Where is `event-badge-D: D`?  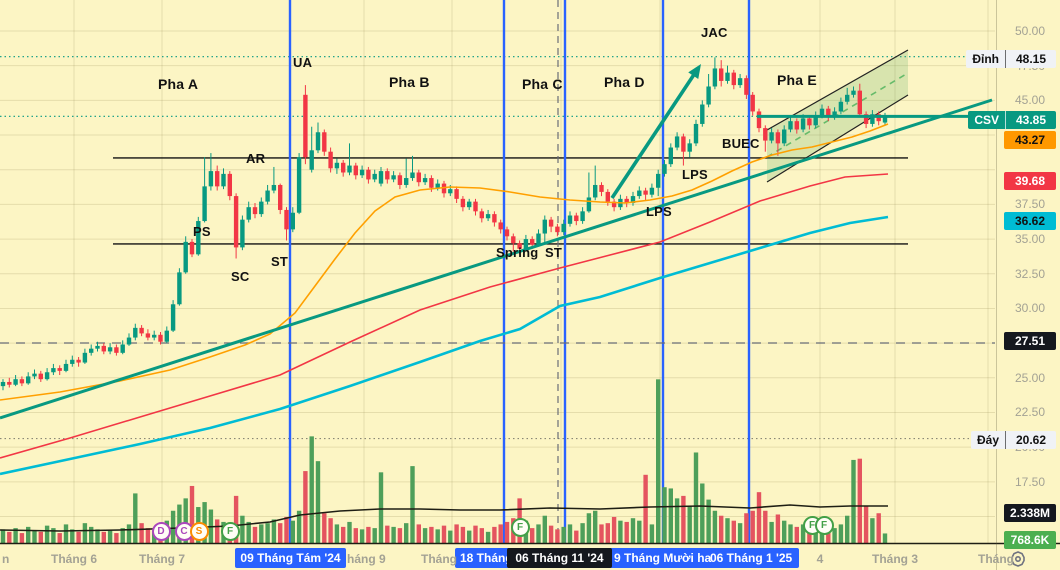
event-badge-D: D is located at coordinates (161, 531).